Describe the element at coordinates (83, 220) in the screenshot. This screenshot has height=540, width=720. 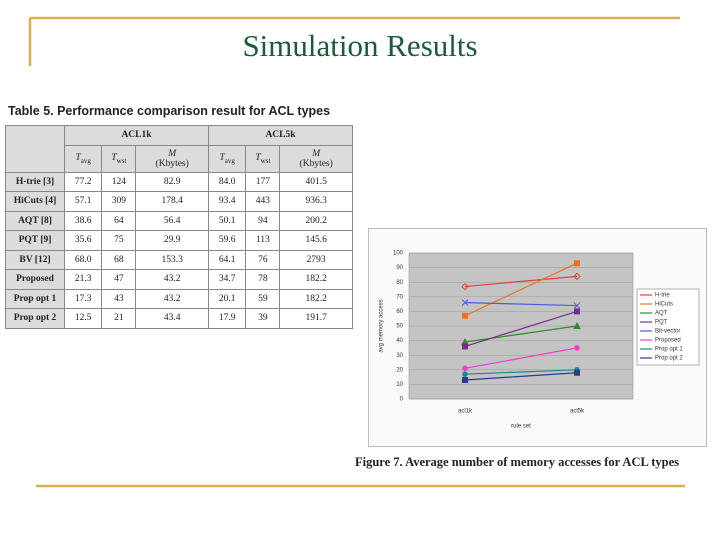
I see `table-cell: 38.6` at that location.